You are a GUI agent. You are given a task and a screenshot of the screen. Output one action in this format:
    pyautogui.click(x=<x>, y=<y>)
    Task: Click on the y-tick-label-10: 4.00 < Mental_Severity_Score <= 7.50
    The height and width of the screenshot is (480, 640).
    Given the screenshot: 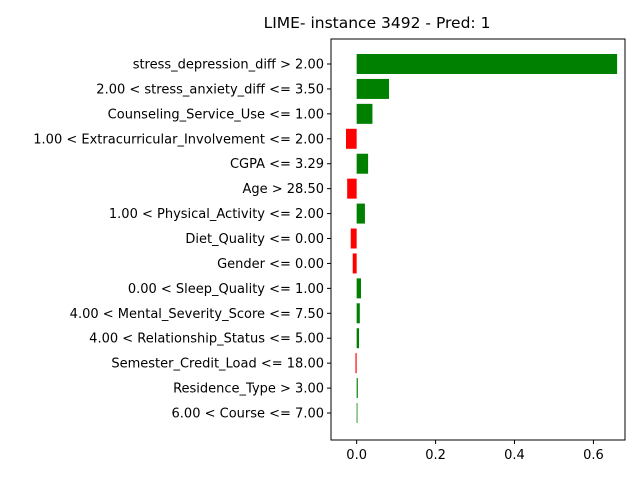 What is the action you would take?
    pyautogui.click(x=197, y=314)
    